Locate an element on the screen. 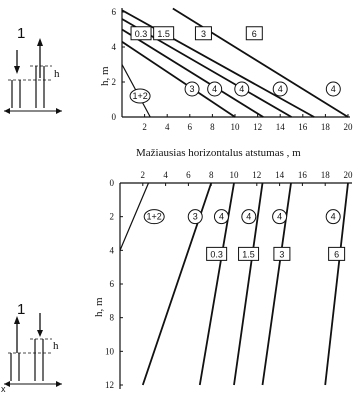  top-chart-ylabel: h, m is located at coordinates (105, 76).